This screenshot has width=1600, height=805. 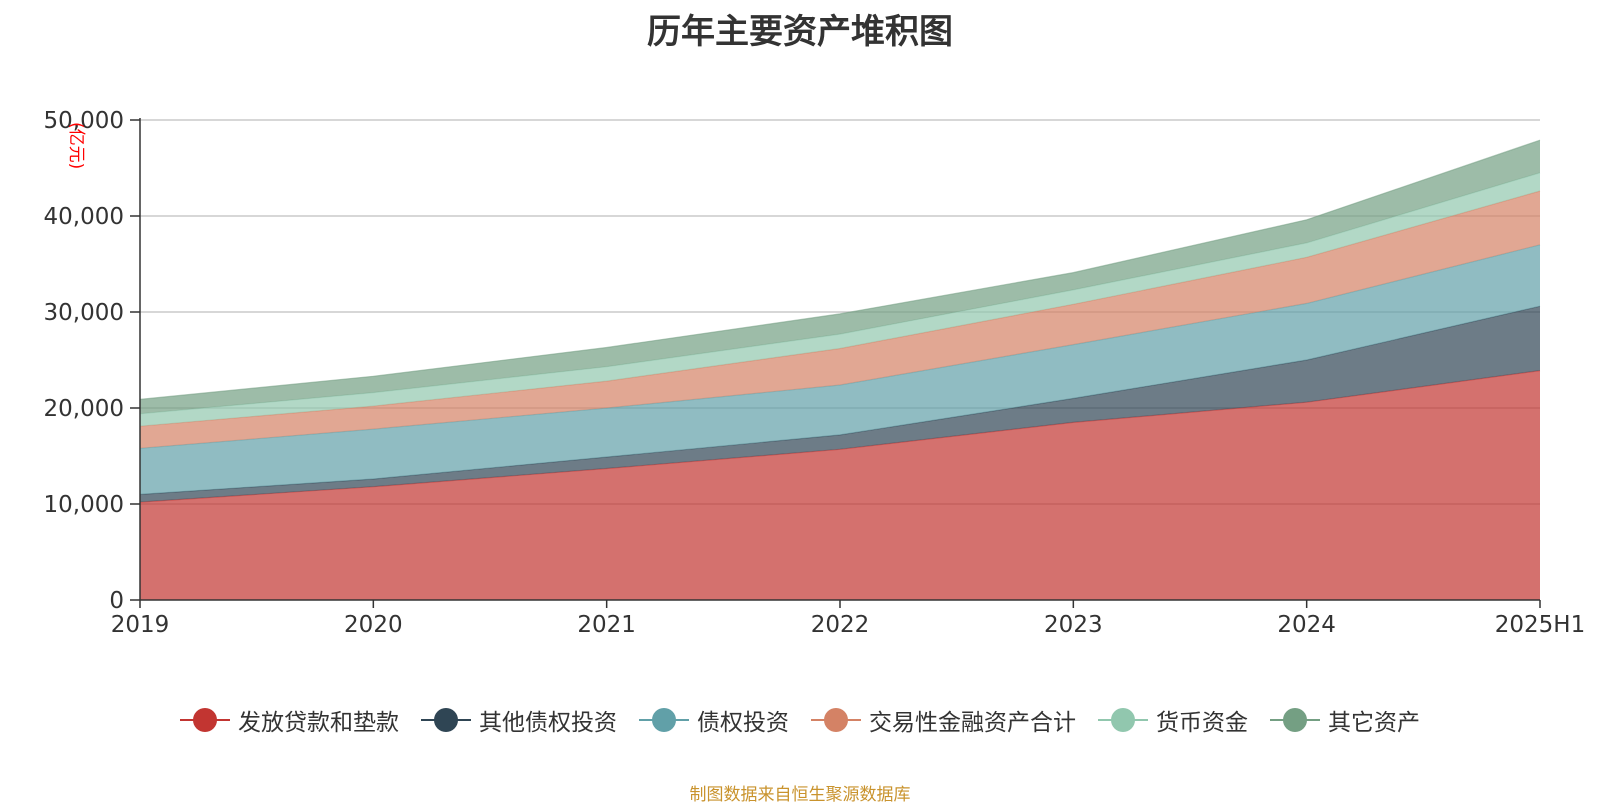 I want to click on x-tick-label: 2019, so click(x=140, y=625).